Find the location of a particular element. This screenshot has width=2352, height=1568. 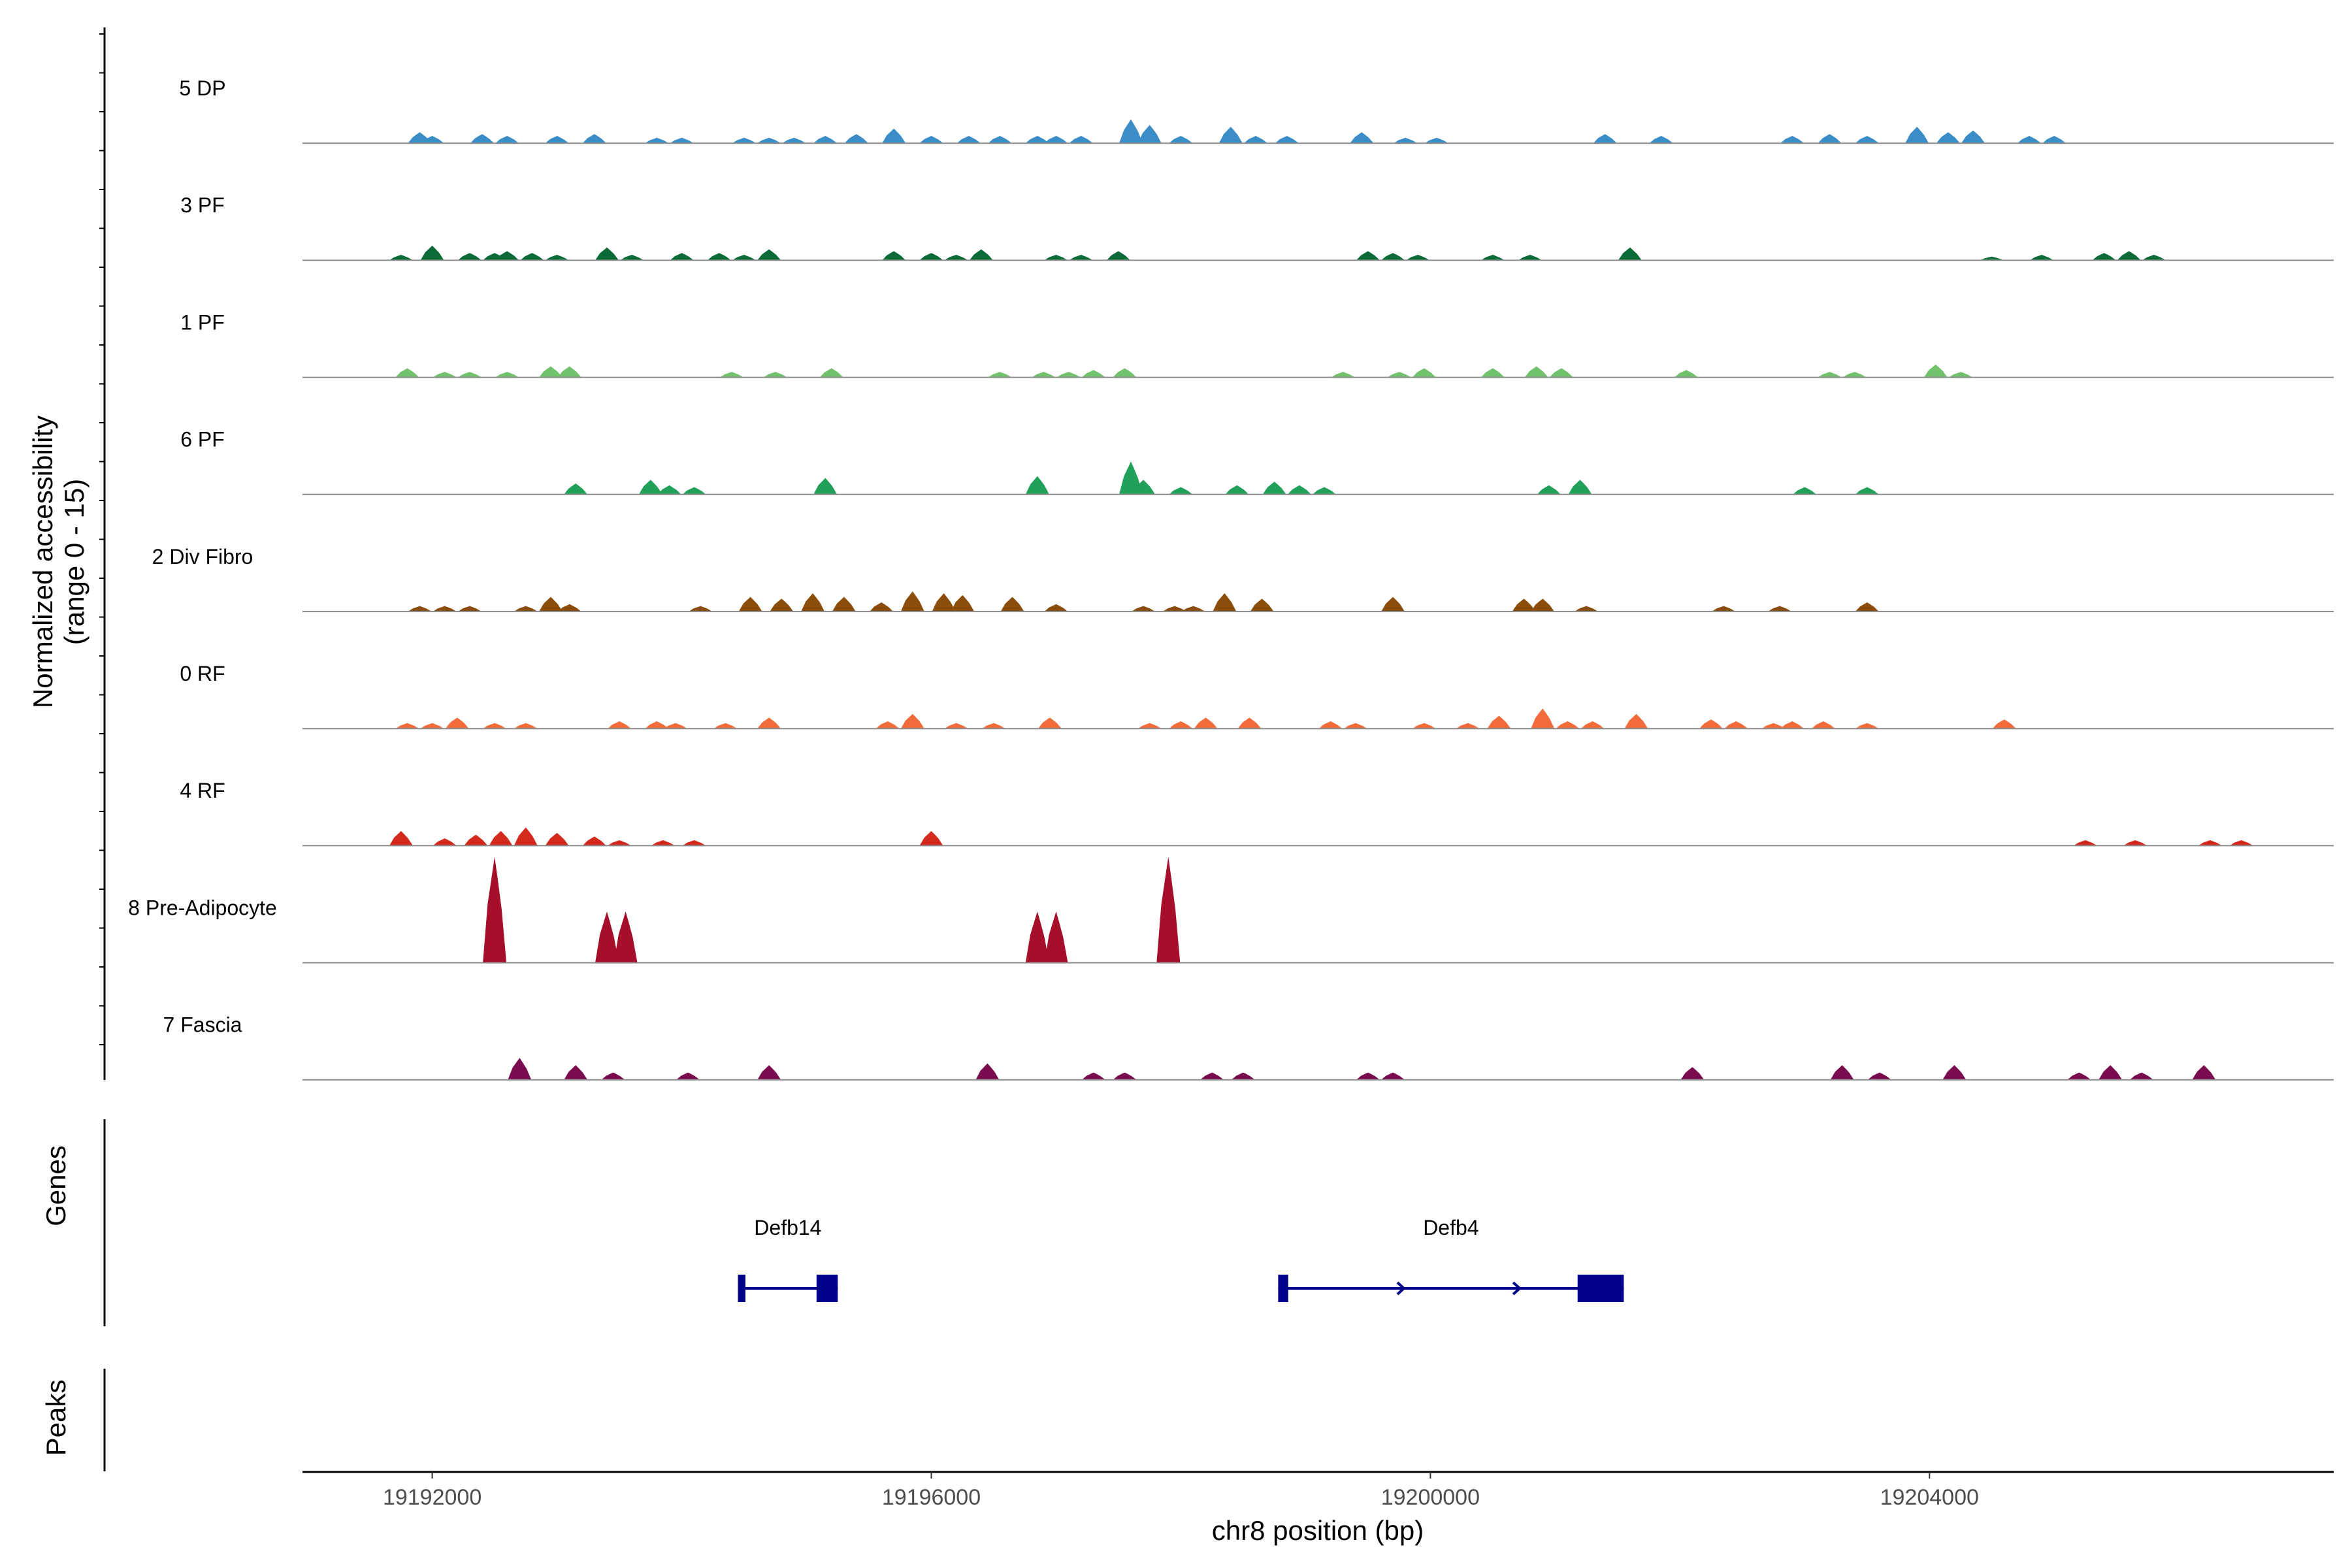

track-6-pf: 6 PF is located at coordinates (1257, 461).